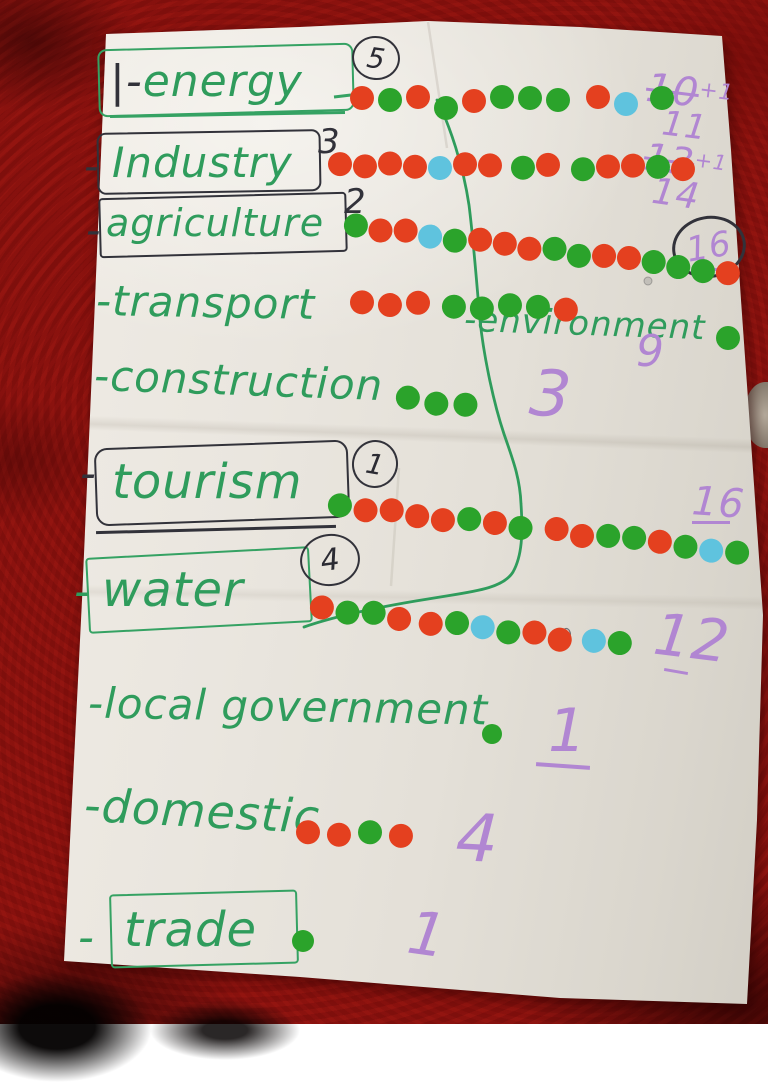  Describe the element at coordinates (190, 930) in the screenshot. I see `row-label-trade: trade` at that location.